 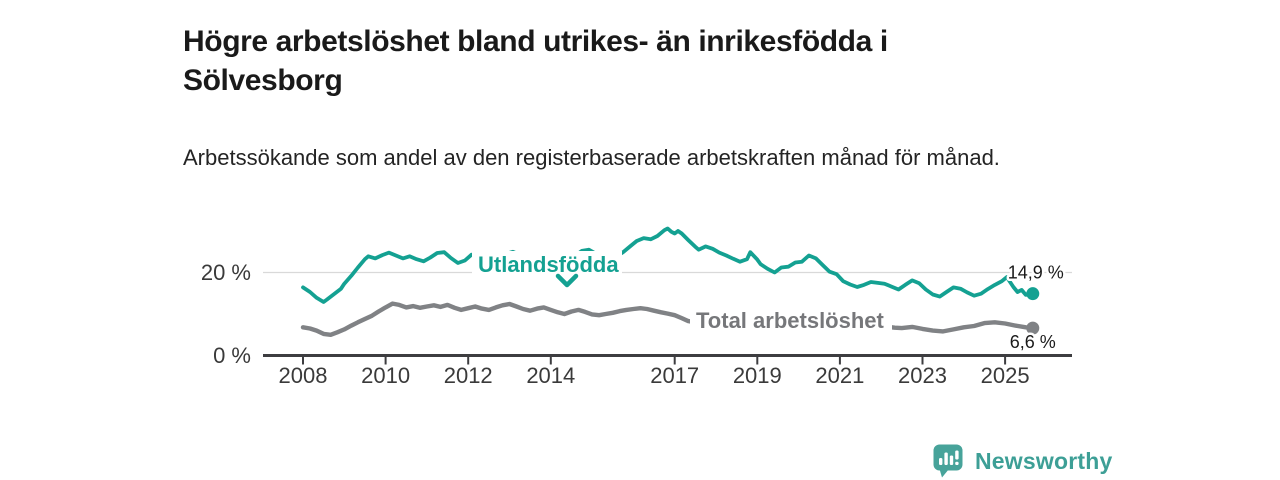 I want to click on label-halo-total, so click(x=791, y=320).